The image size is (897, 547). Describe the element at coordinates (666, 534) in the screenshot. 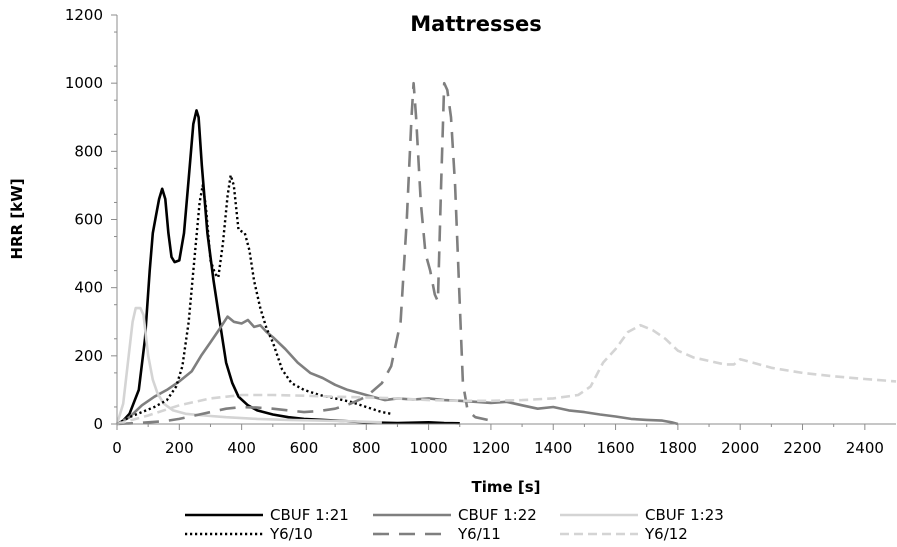

I see `legend-label-5: Y6/12` at that location.